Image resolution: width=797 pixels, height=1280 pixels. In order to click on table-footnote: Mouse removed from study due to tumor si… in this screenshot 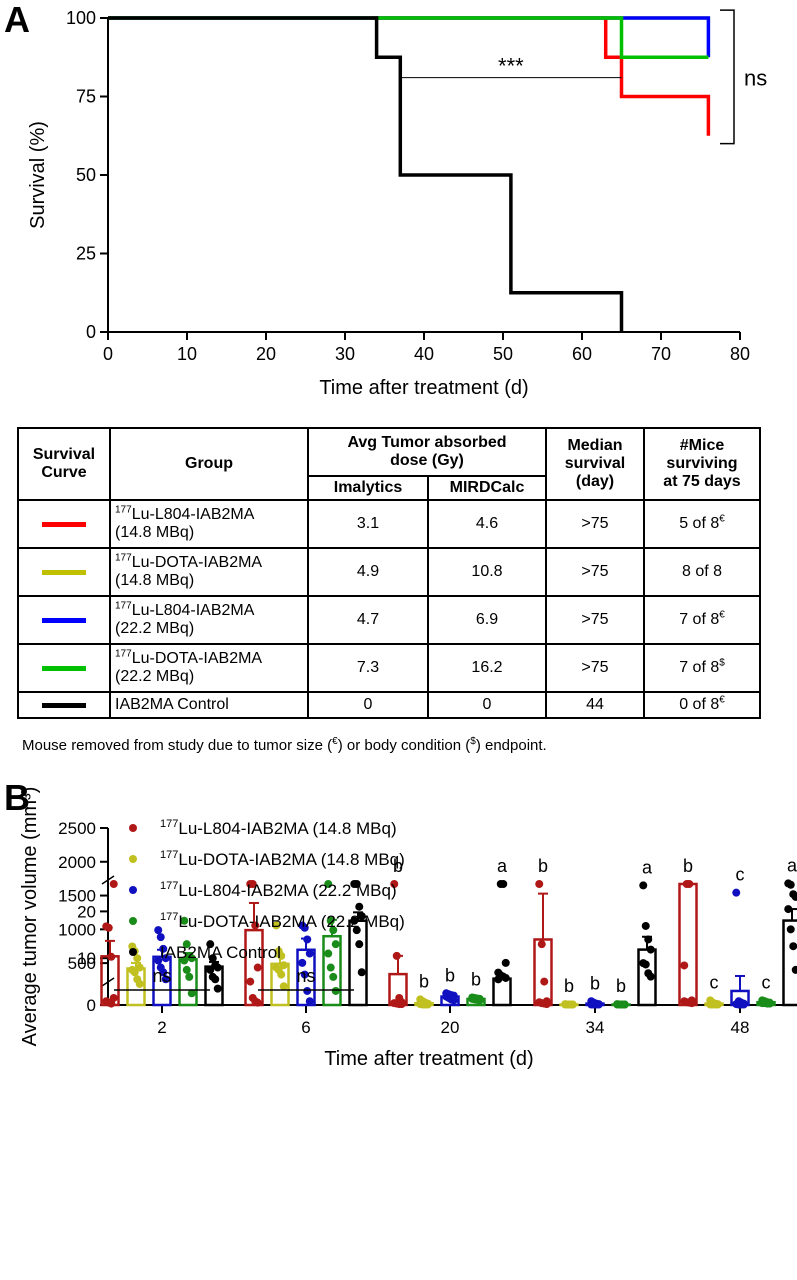, I will do `click(284, 745)`.